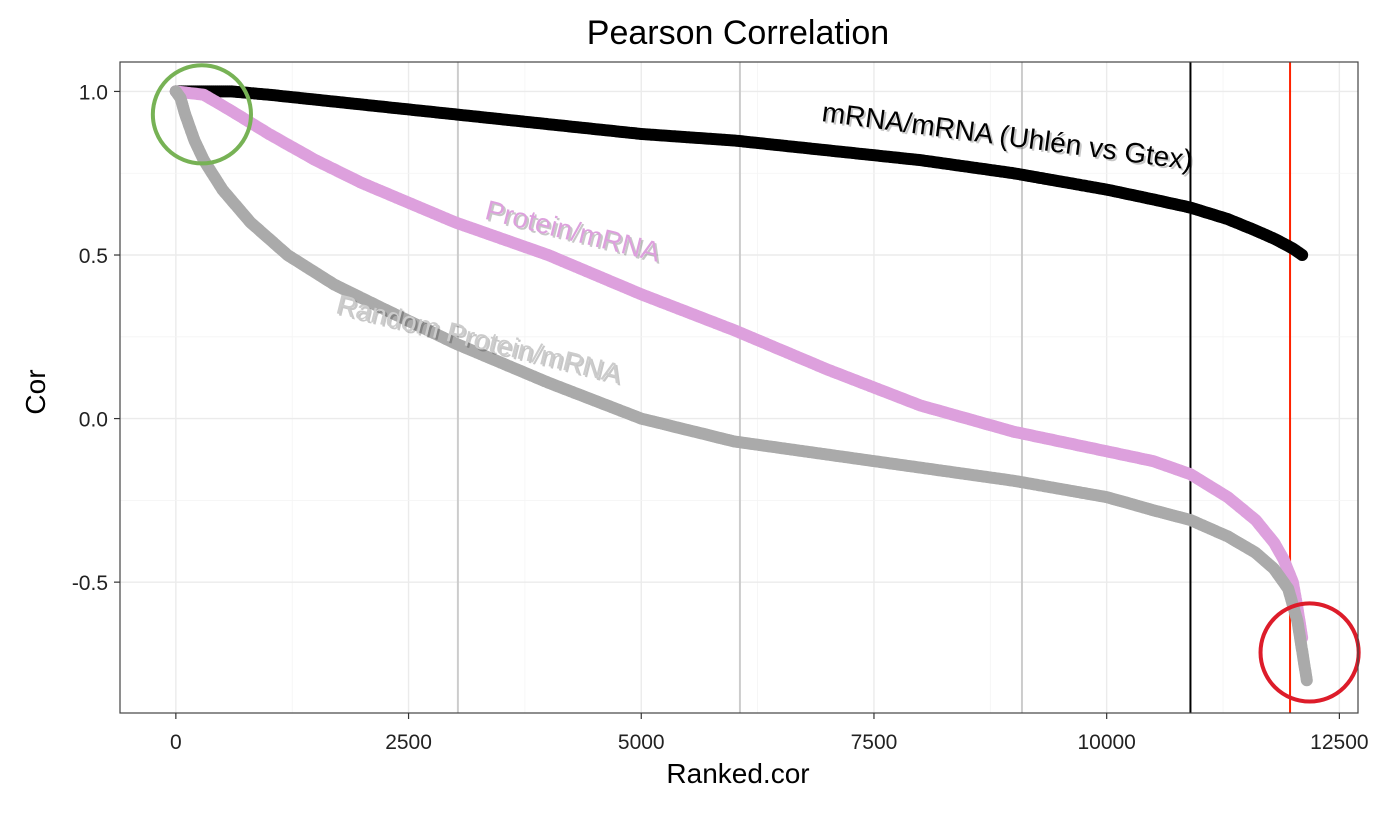 Image resolution: width=1375 pixels, height=813 pixels. What do you see at coordinates (90, 583) in the screenshot?
I see `y-tick-label: -0.5` at bounding box center [90, 583].